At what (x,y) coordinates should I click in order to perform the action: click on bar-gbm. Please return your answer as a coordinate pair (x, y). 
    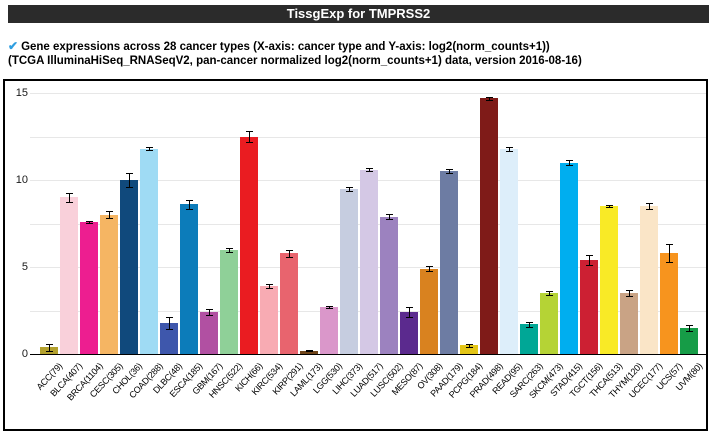
    Looking at the image, I should click on (209, 333).